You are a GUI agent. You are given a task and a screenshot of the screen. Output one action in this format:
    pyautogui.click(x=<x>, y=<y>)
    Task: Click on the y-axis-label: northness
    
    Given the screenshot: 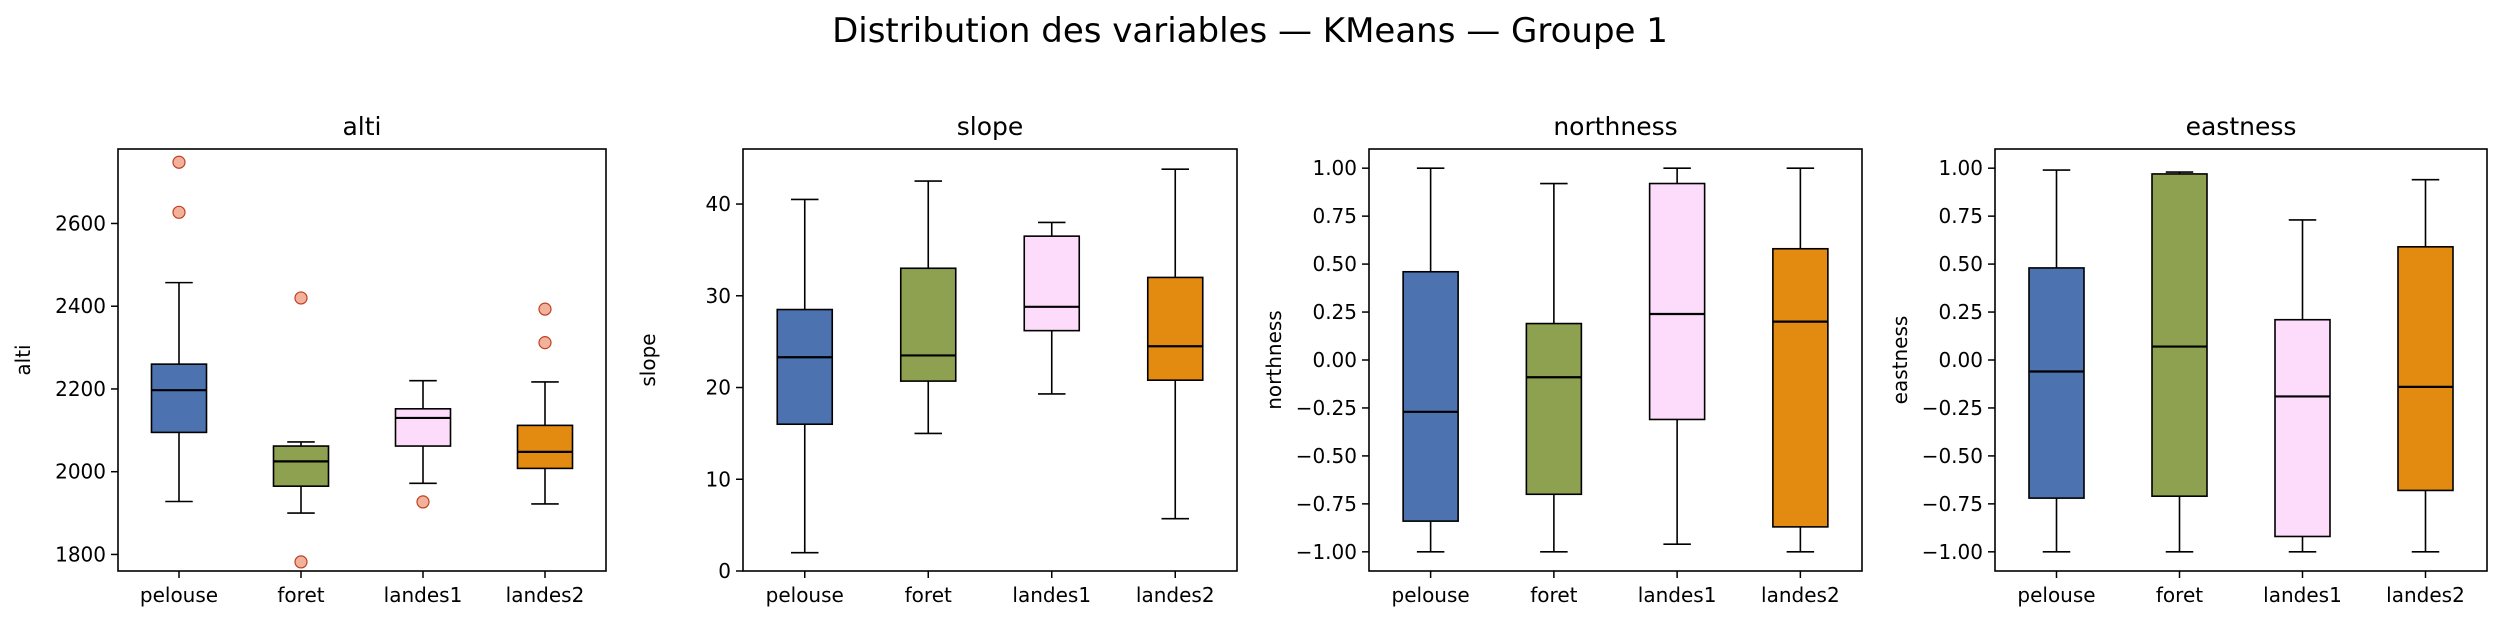 What is the action you would take?
    pyautogui.click(x=1274, y=359)
    